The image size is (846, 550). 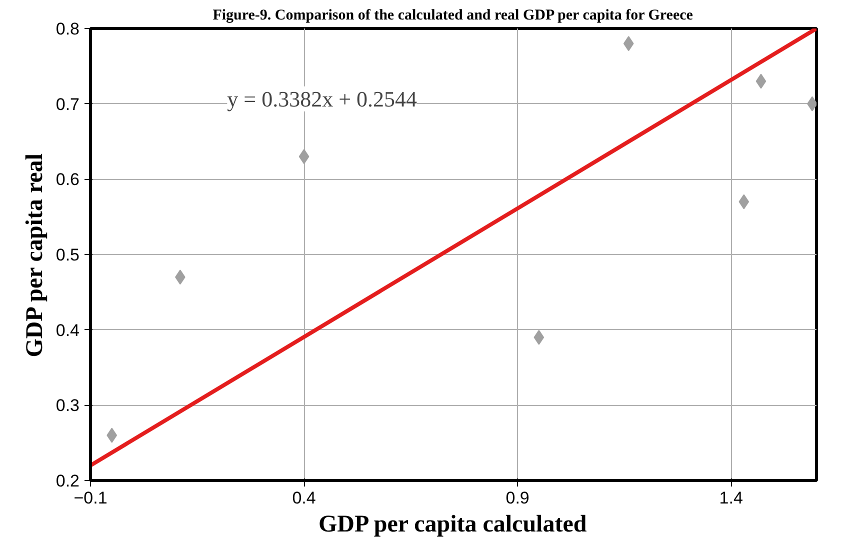 What do you see at coordinates (731, 498) in the screenshot?
I see `x-tick-label: 1.4` at bounding box center [731, 498].